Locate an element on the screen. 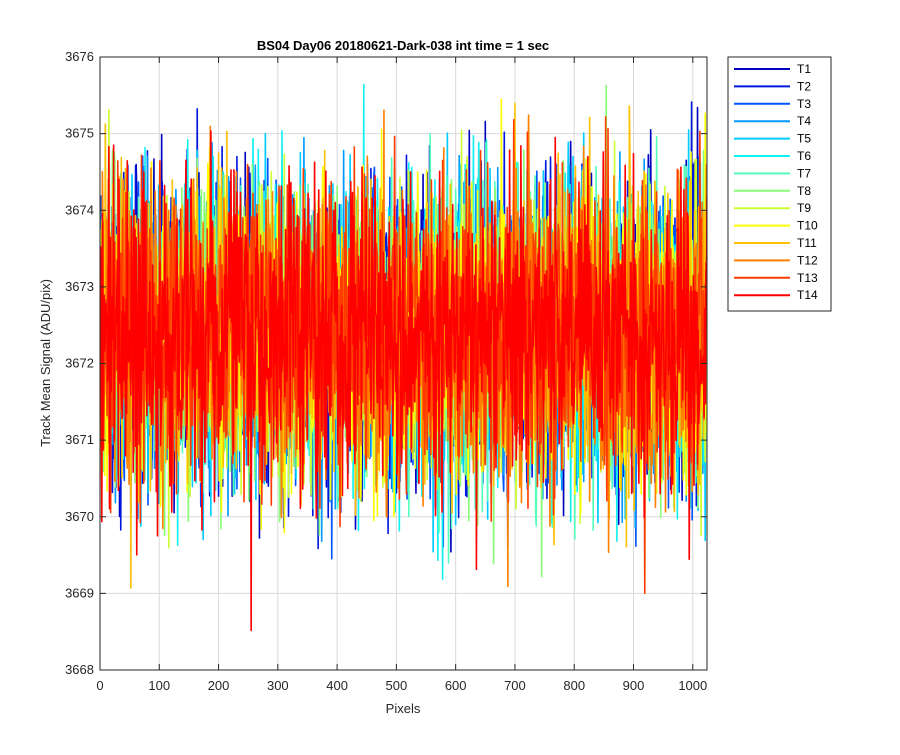  y-axis-label: Track Mean Signal (ADU/pix) is located at coordinates (45, 363).